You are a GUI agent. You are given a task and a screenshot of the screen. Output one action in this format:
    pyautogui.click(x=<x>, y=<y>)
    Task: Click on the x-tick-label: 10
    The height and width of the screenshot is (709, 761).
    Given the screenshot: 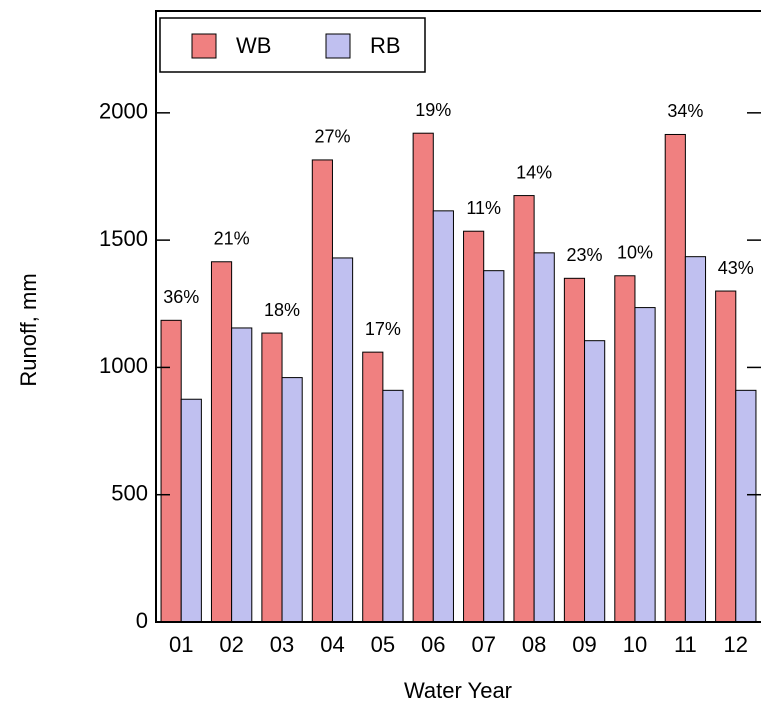 What is the action you would take?
    pyautogui.click(x=635, y=644)
    